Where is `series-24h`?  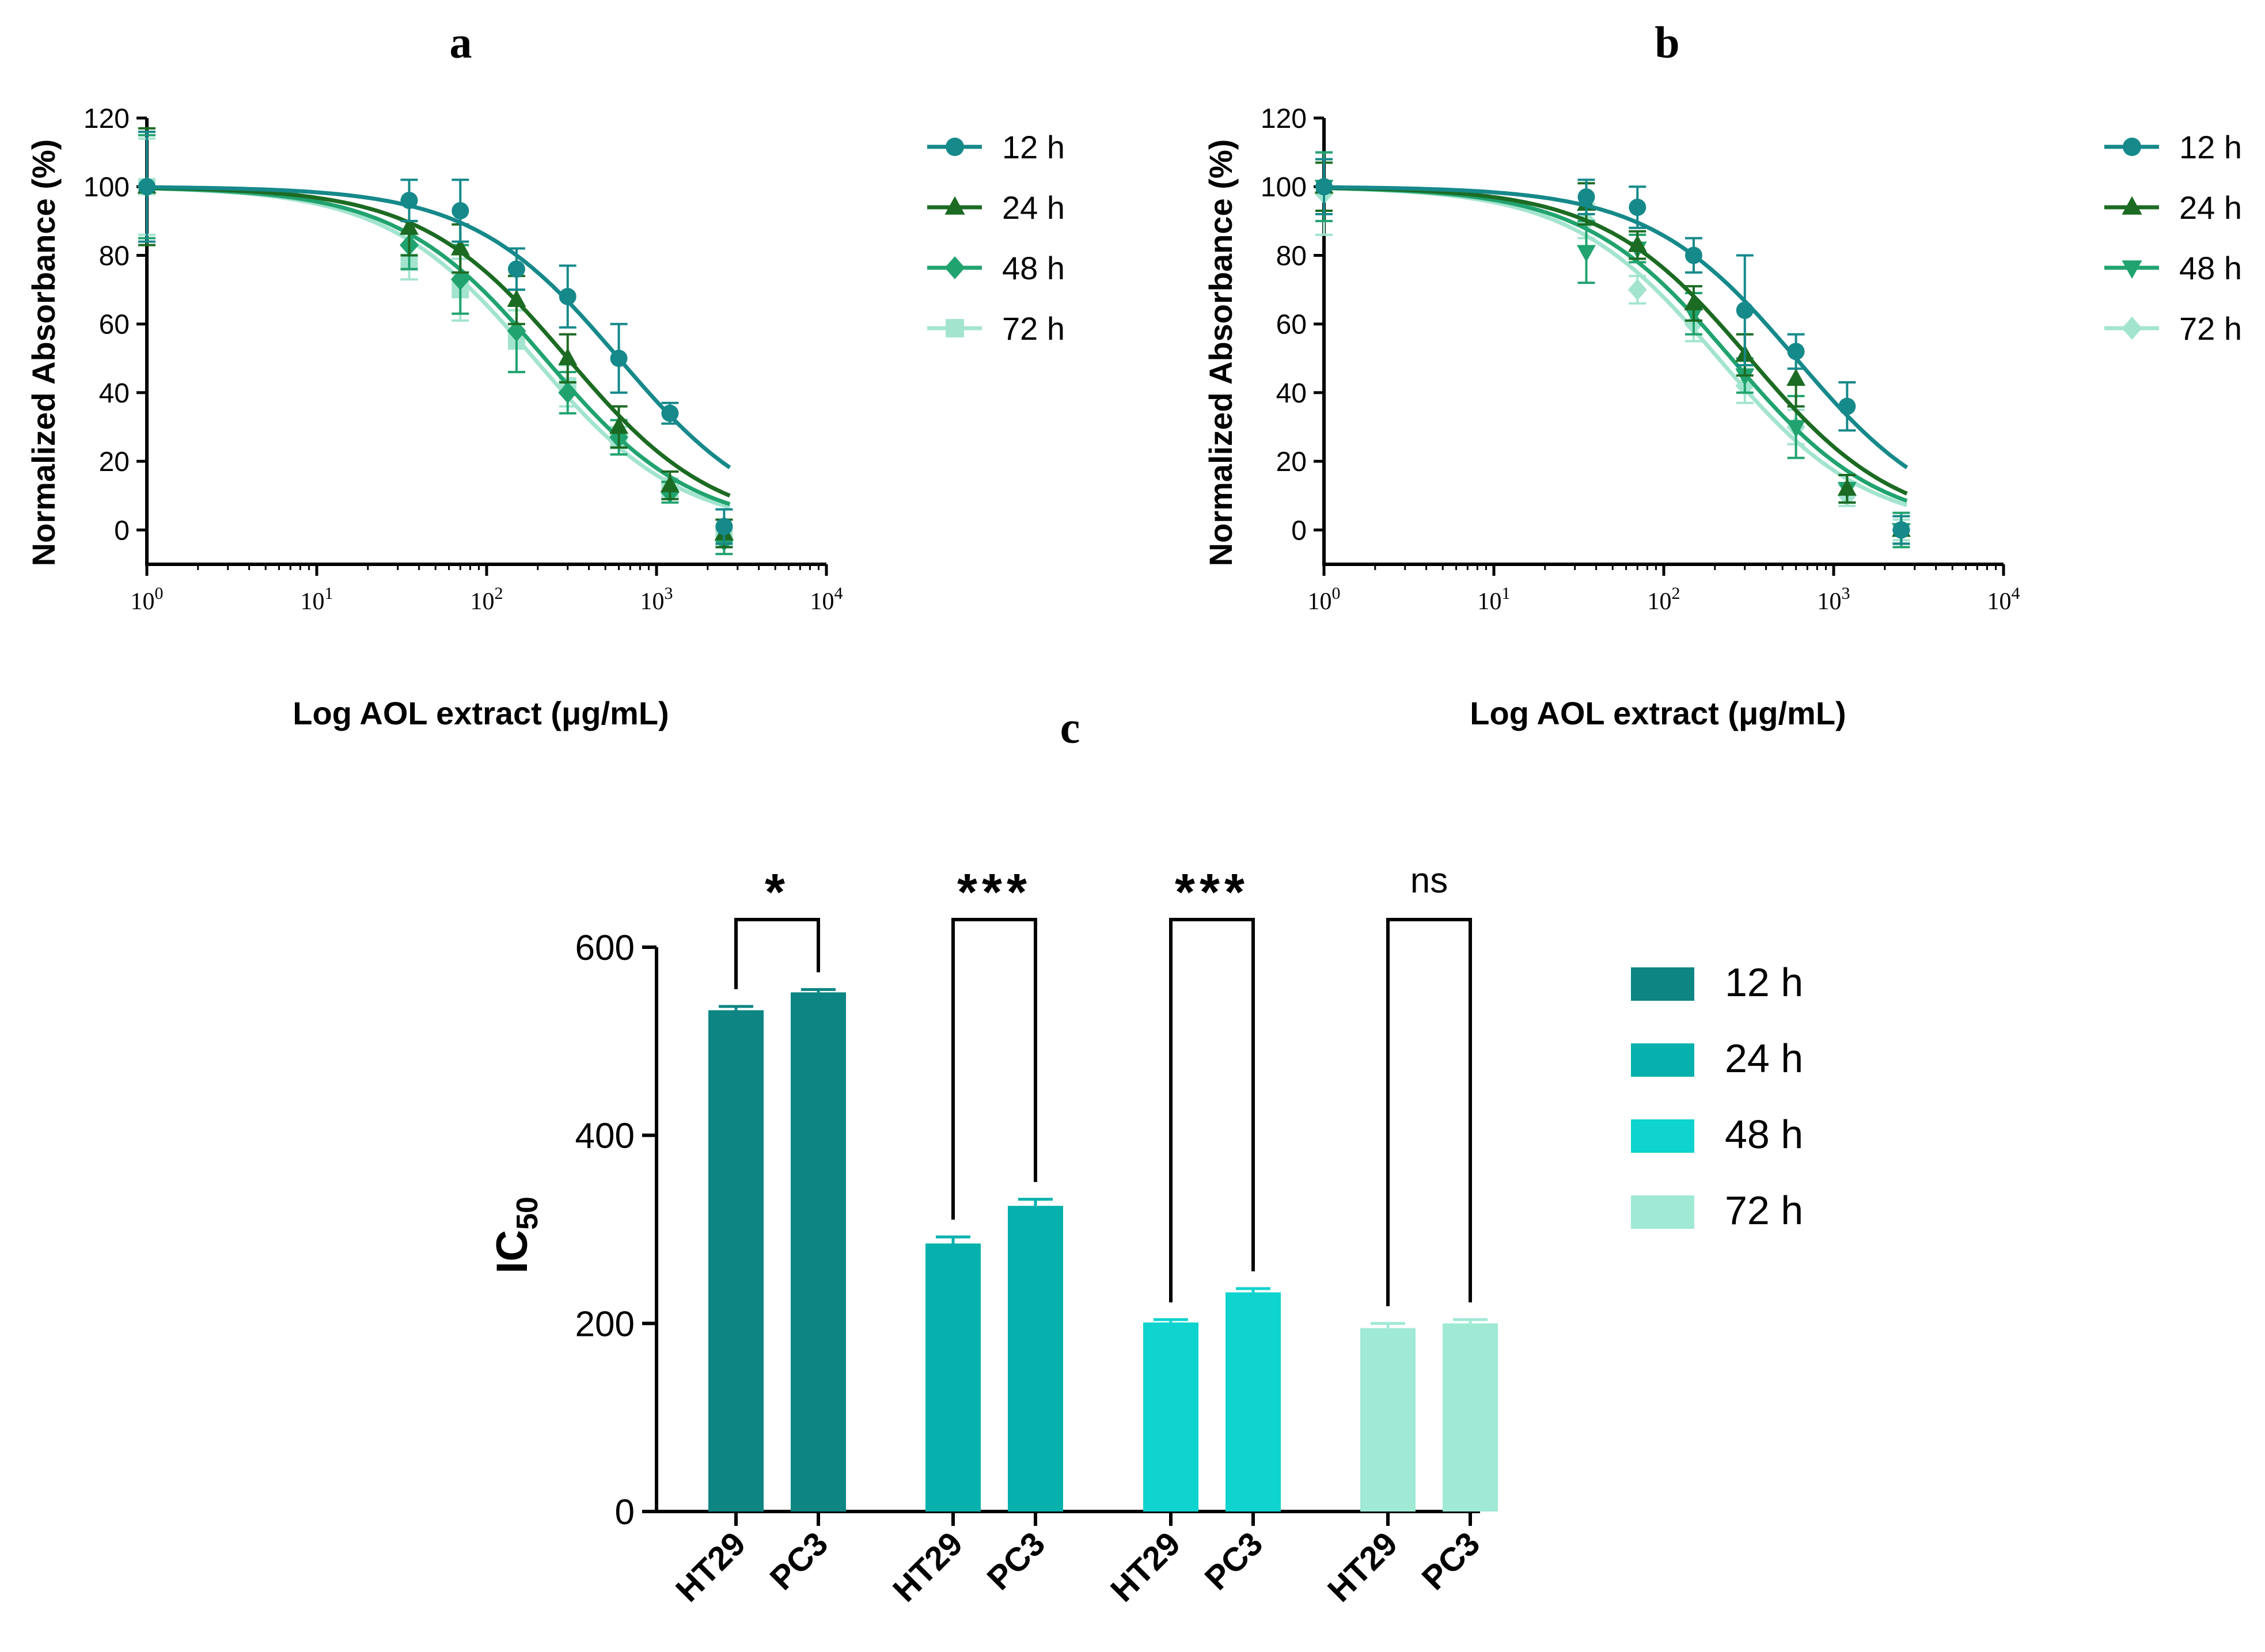
series-24h is located at coordinates (435, 338).